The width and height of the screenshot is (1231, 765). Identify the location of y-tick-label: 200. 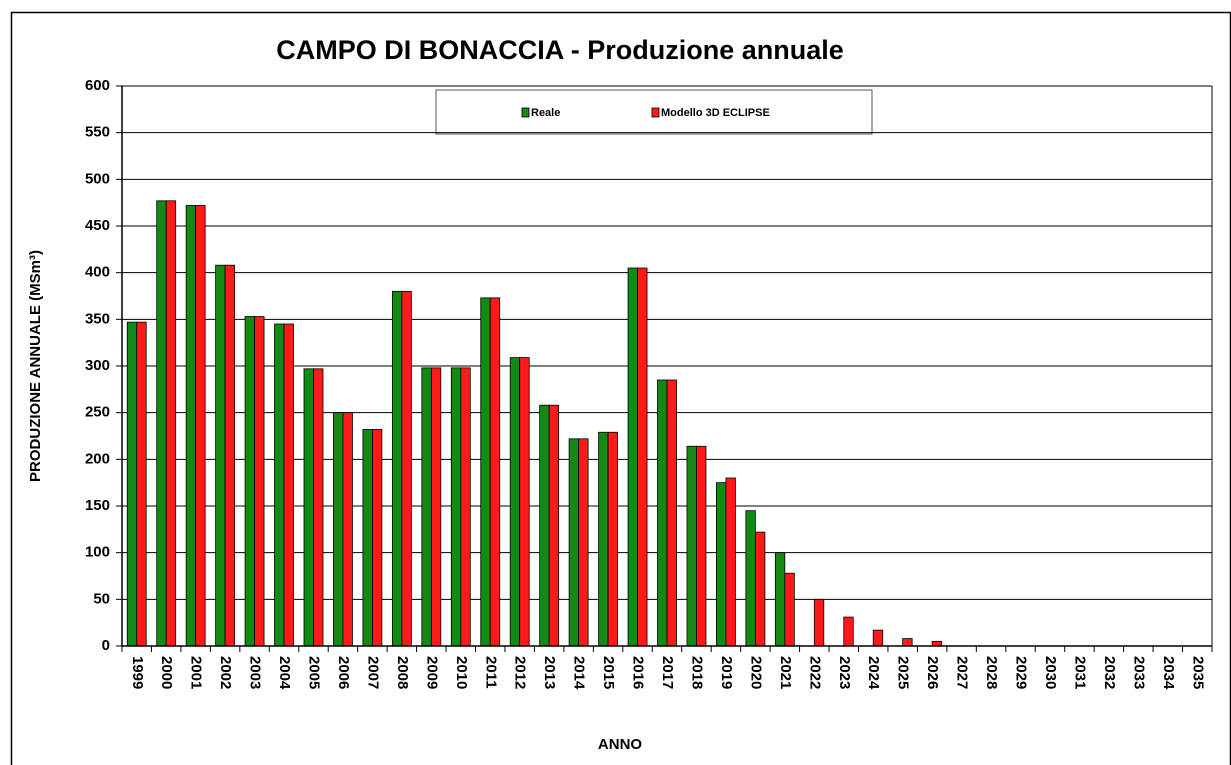
(97, 458).